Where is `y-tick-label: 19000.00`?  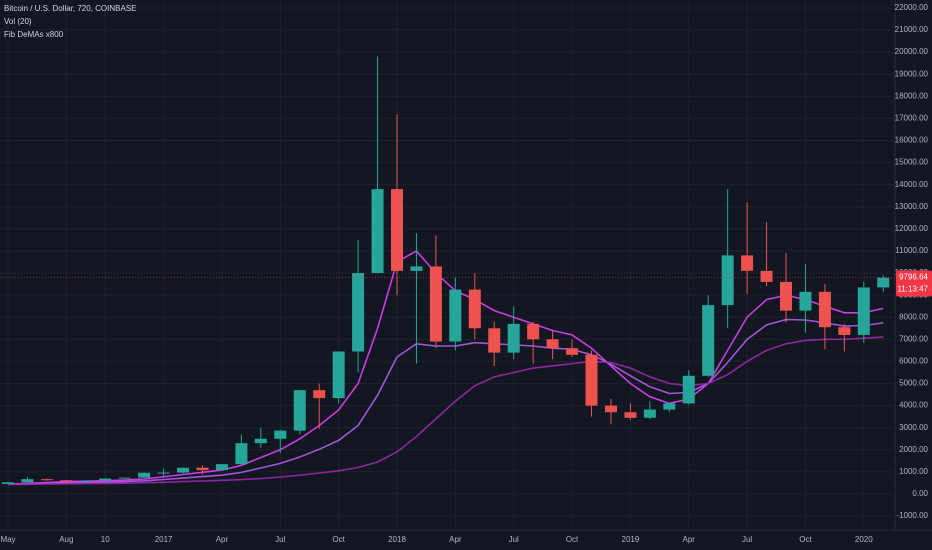
y-tick-label: 19000.00 is located at coordinates (912, 73).